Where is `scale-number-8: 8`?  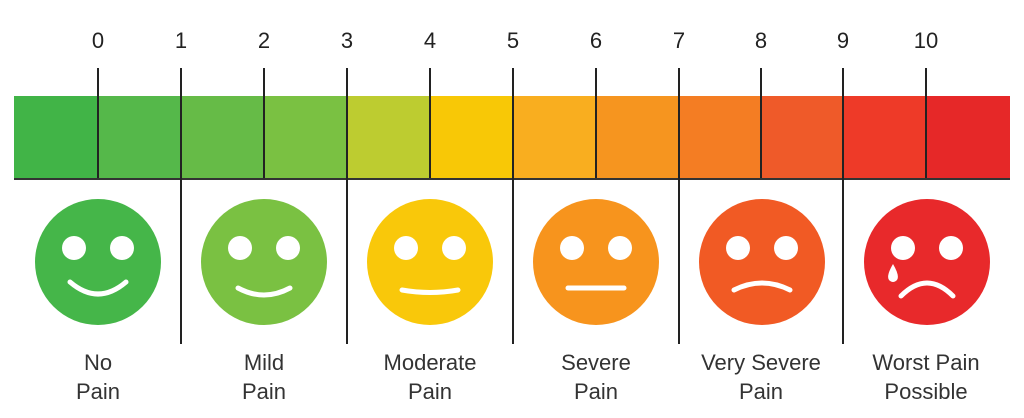 scale-number-8: 8 is located at coordinates (761, 40).